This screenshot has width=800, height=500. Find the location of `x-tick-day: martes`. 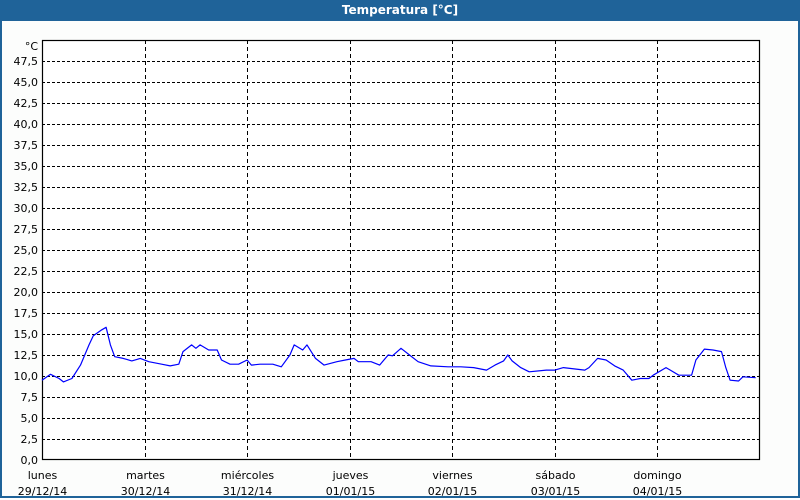

x-tick-day: martes is located at coordinates (145, 475).